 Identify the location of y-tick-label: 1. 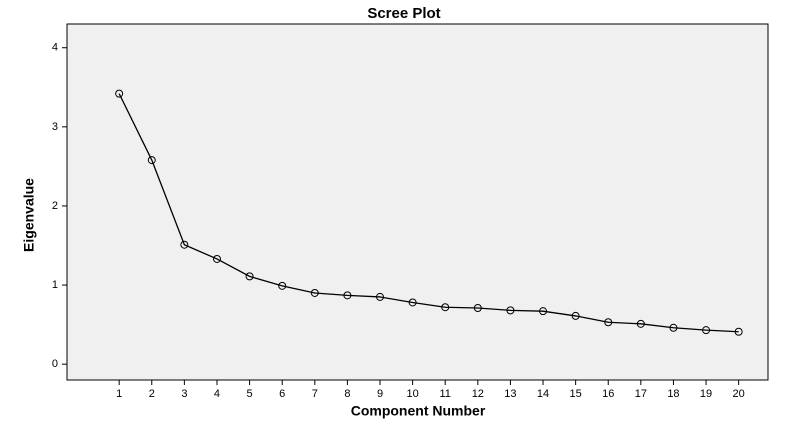
(55, 285).